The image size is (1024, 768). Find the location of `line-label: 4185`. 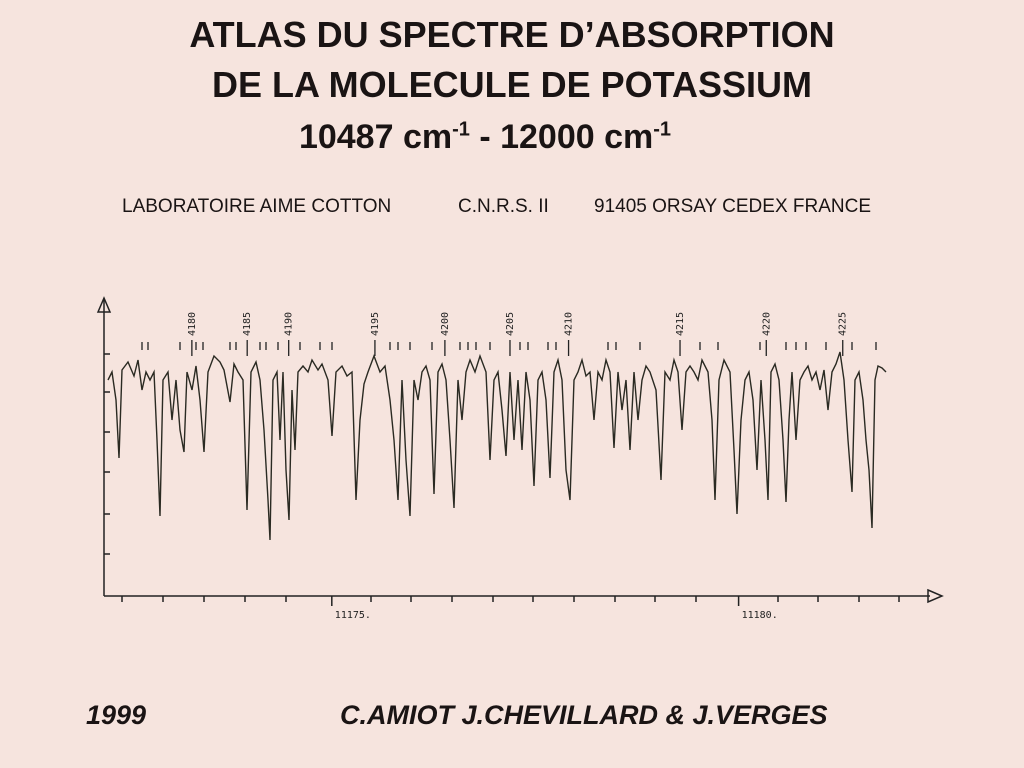

line-label: 4185 is located at coordinates (247, 324).